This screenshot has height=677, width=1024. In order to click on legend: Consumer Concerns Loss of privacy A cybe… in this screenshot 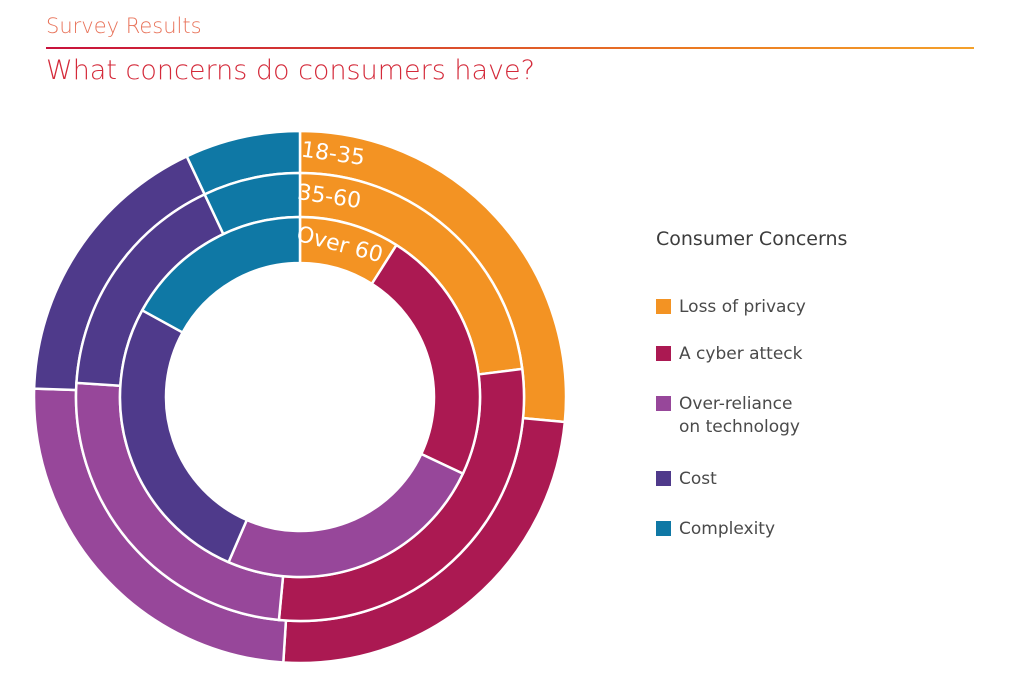, I will do `click(752, 383)`.